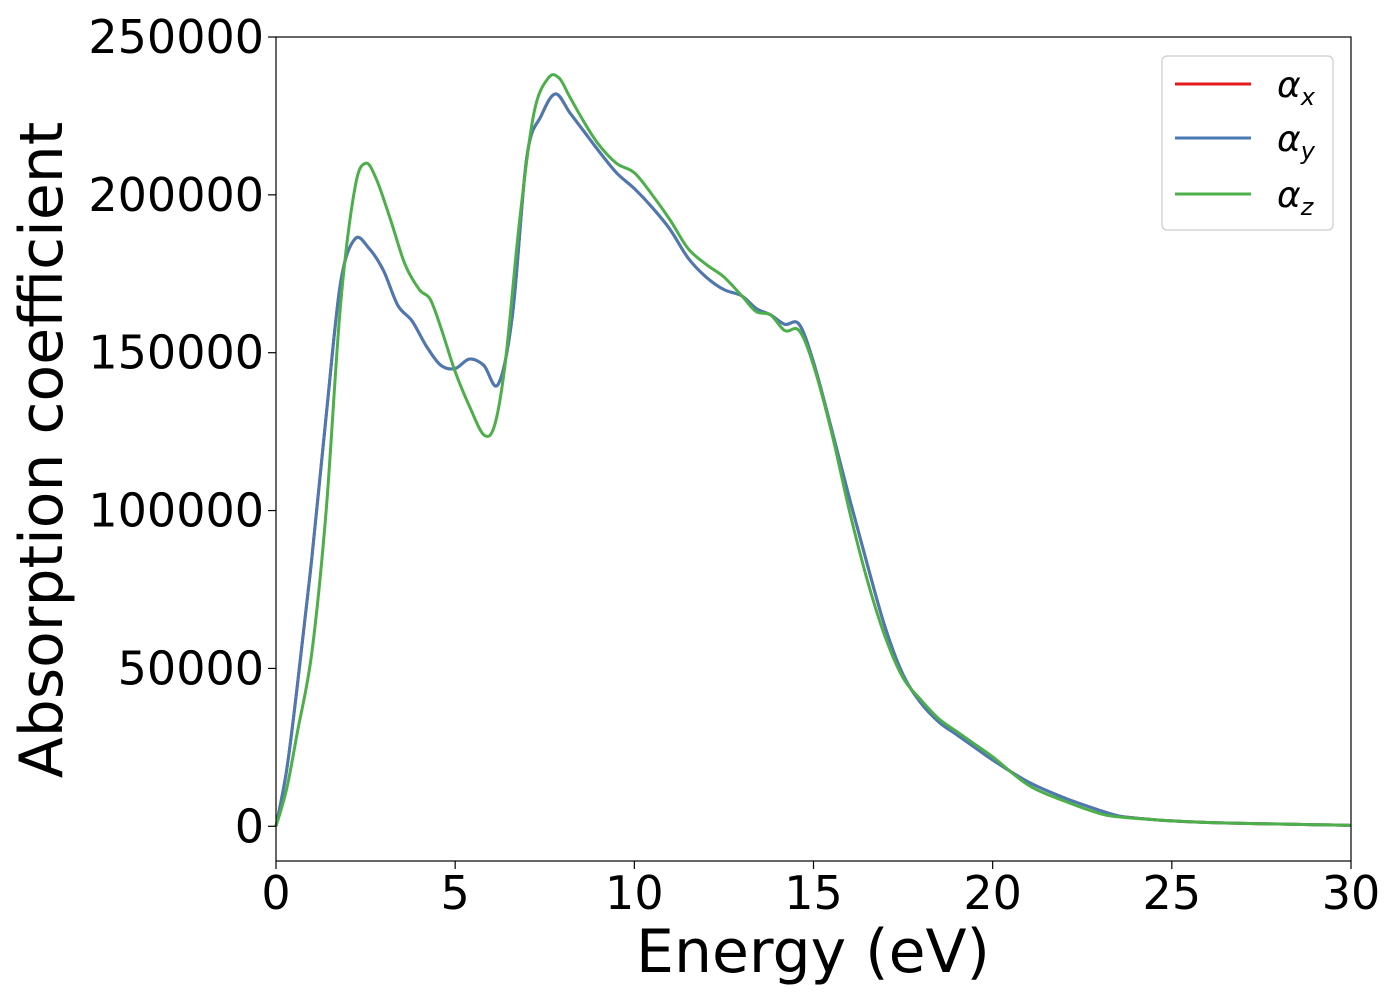 The image size is (1400, 1000). What do you see at coordinates (813, 893) in the screenshot?
I see `x-tick-label: 15` at bounding box center [813, 893].